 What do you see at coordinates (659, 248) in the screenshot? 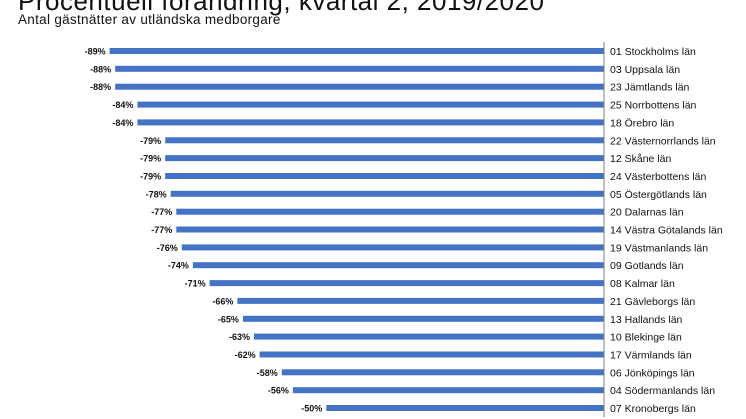
I see `category-label: 19 Västmanlands län` at bounding box center [659, 248].